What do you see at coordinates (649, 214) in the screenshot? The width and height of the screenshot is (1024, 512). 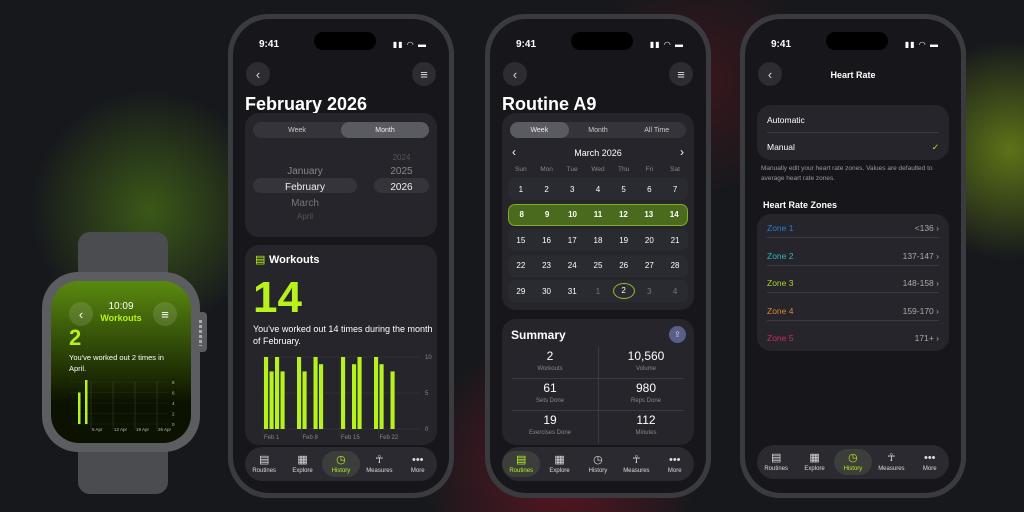 I see `calendar-day: 13` at bounding box center [649, 214].